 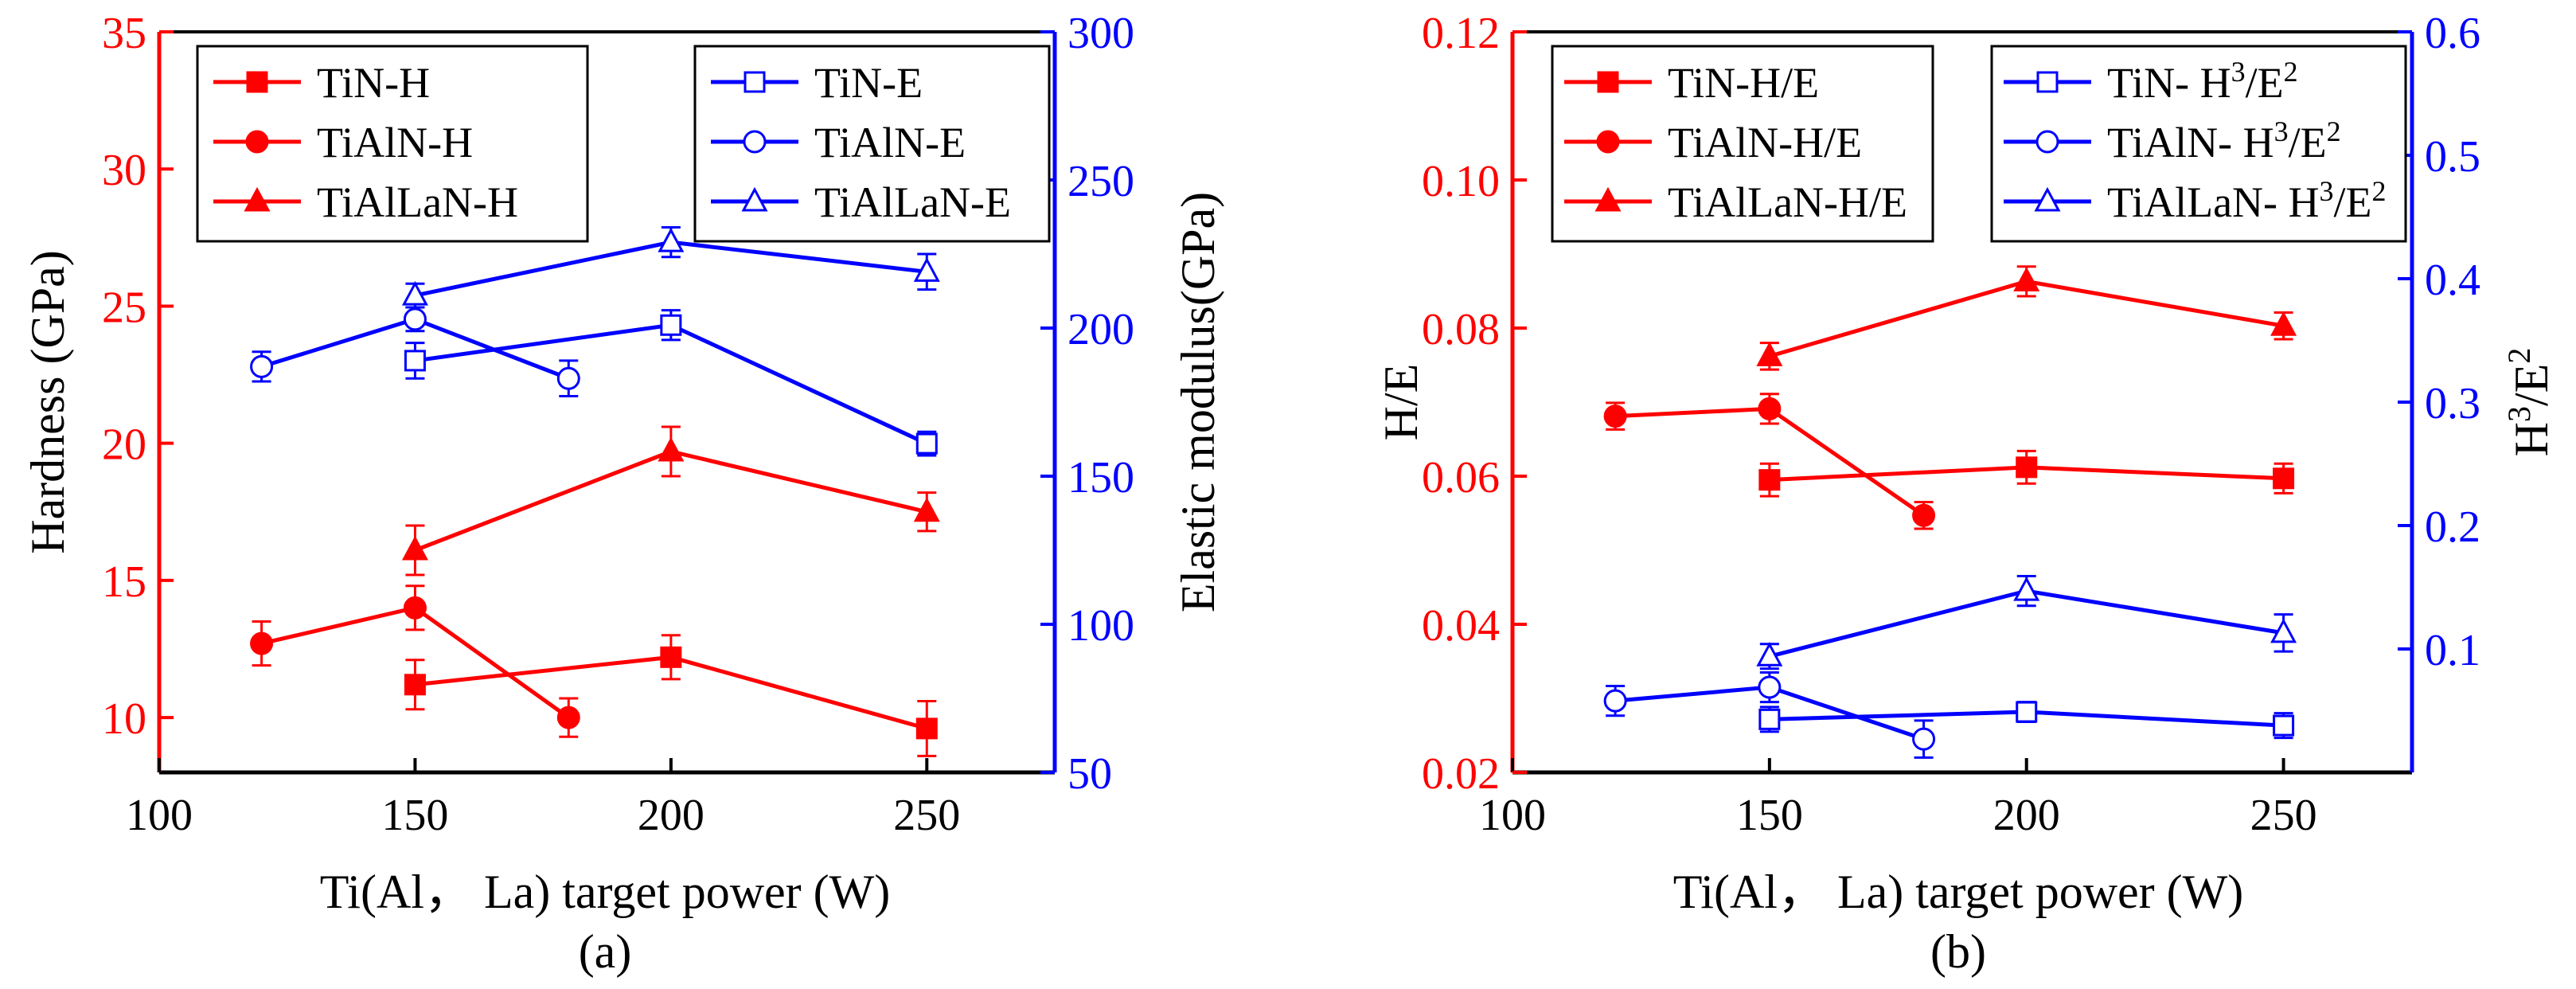 I want to click on panel-a-y-left-tick-label: 10, so click(x=124, y=719).